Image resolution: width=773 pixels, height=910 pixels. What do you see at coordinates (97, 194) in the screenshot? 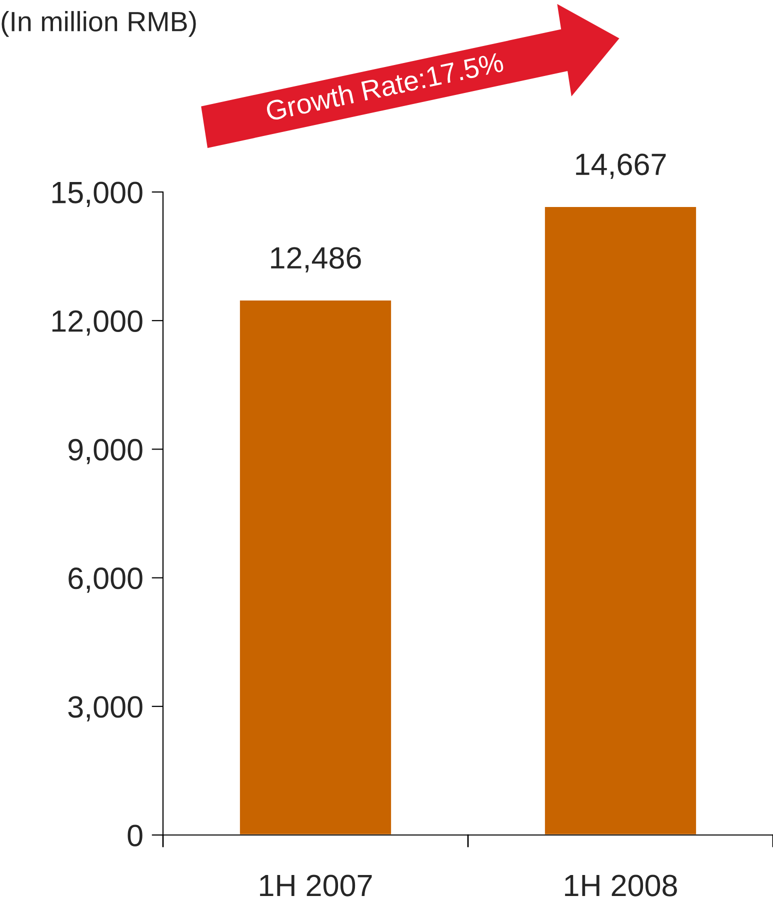
I see `y-tick-label: 15,000` at bounding box center [97, 194].